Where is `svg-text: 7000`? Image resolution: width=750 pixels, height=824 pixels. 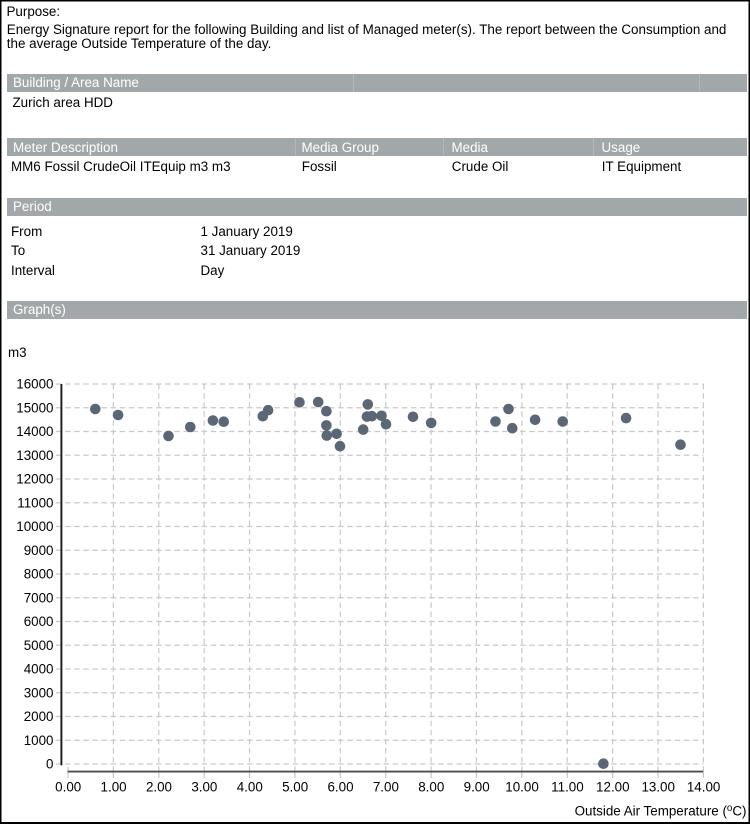 svg-text: 7000 is located at coordinates (39, 597).